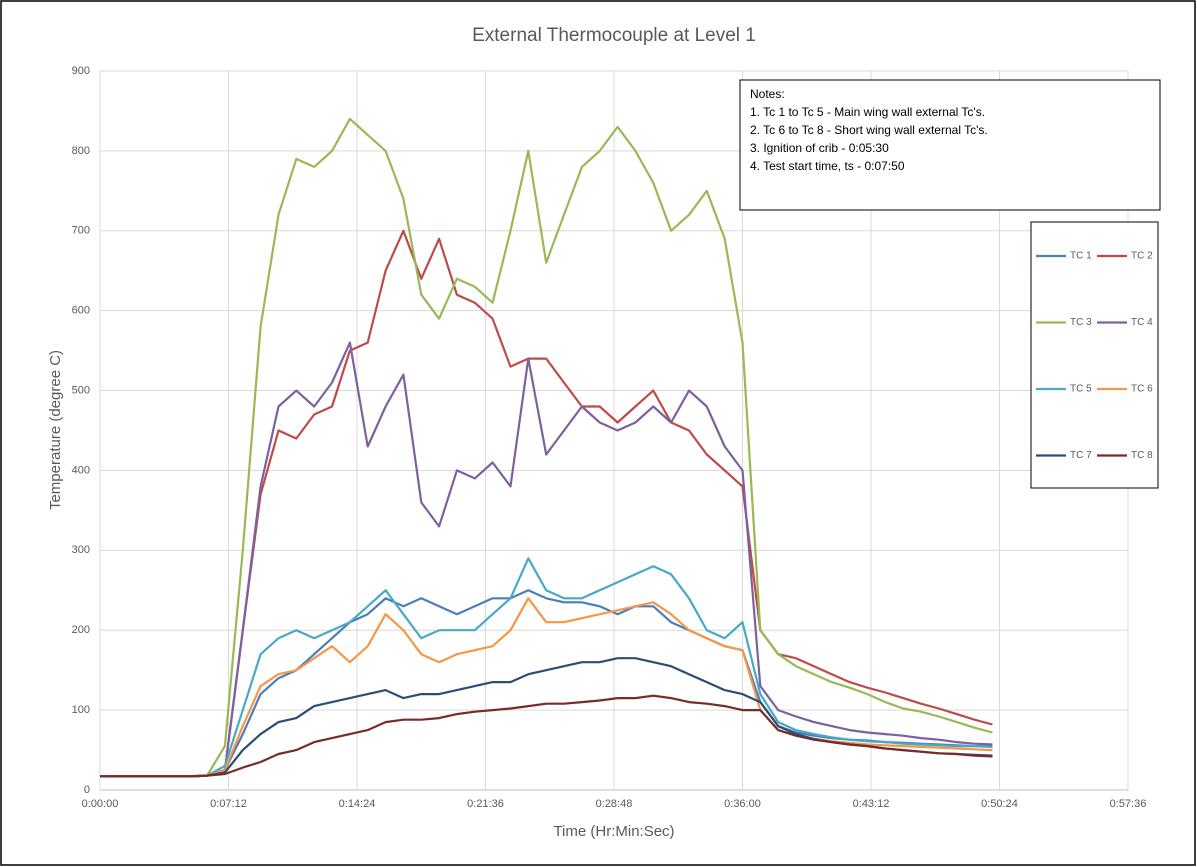 The height and width of the screenshot is (867, 1197). I want to click on legend-label: TC 3, so click(1081, 322).